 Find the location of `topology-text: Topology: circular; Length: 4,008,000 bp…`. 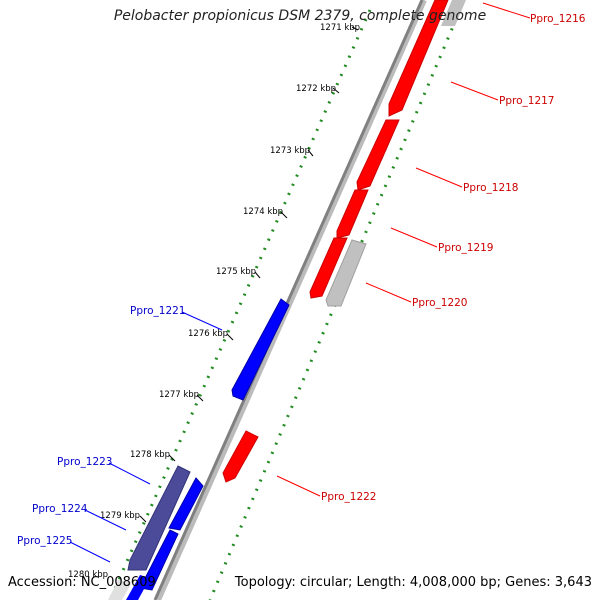

topology-text: Topology: circular; Length: 4,008,000 bp… is located at coordinates (413, 582).